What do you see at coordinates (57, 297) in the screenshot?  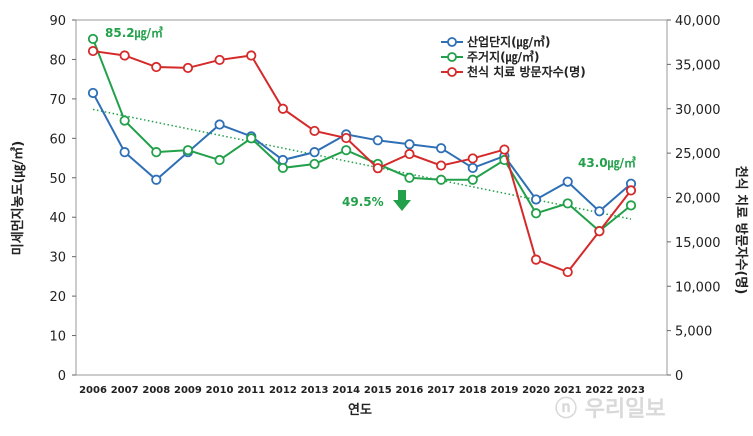 I see `y-left-tick-label: 20` at bounding box center [57, 297].